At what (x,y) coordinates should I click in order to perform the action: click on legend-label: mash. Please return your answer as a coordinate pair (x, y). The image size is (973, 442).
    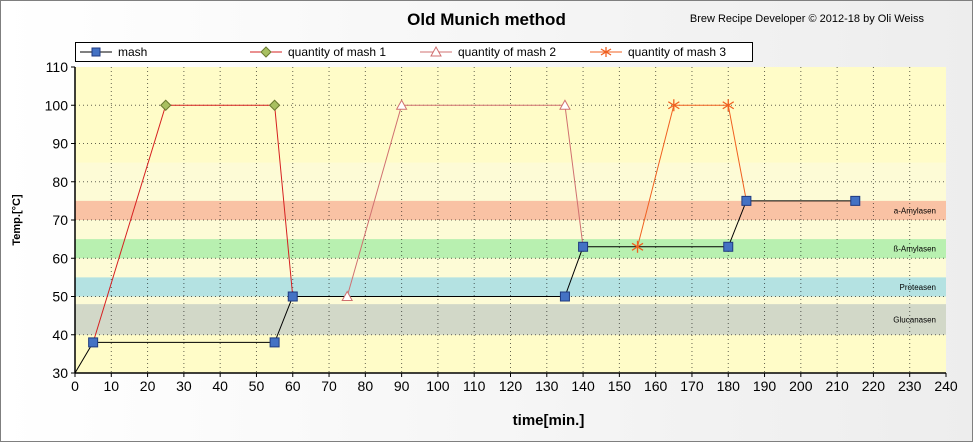
    Looking at the image, I should click on (133, 52).